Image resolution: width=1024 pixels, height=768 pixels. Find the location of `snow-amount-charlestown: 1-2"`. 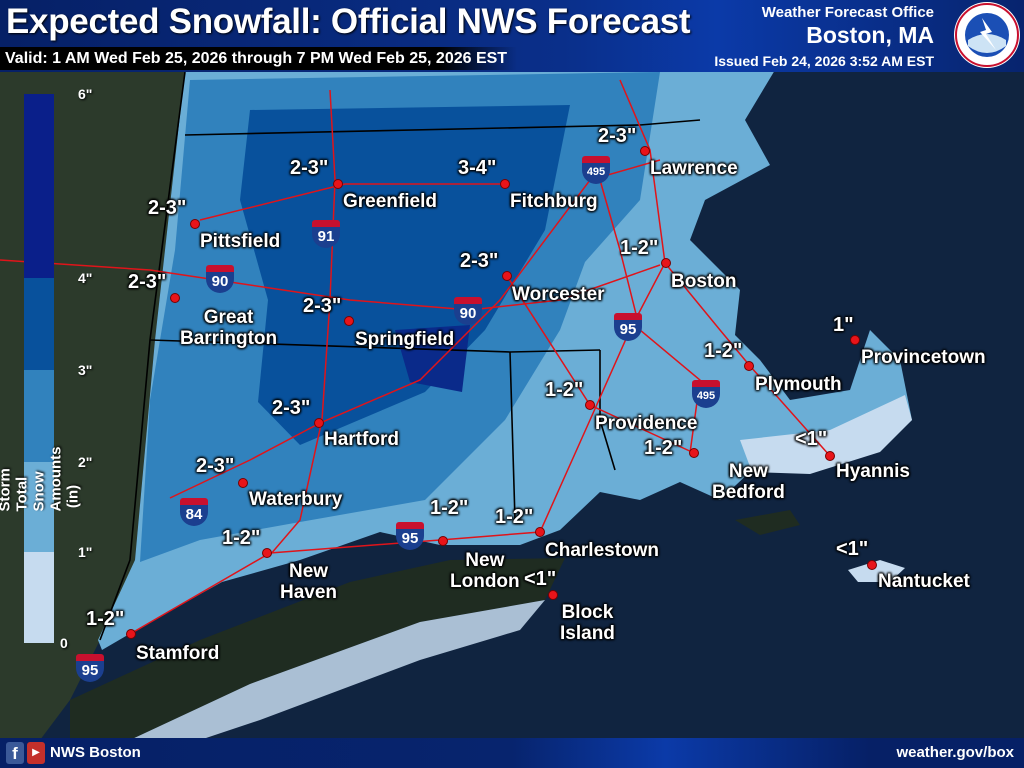

snow-amount-charlestown: 1-2" is located at coordinates (514, 517).